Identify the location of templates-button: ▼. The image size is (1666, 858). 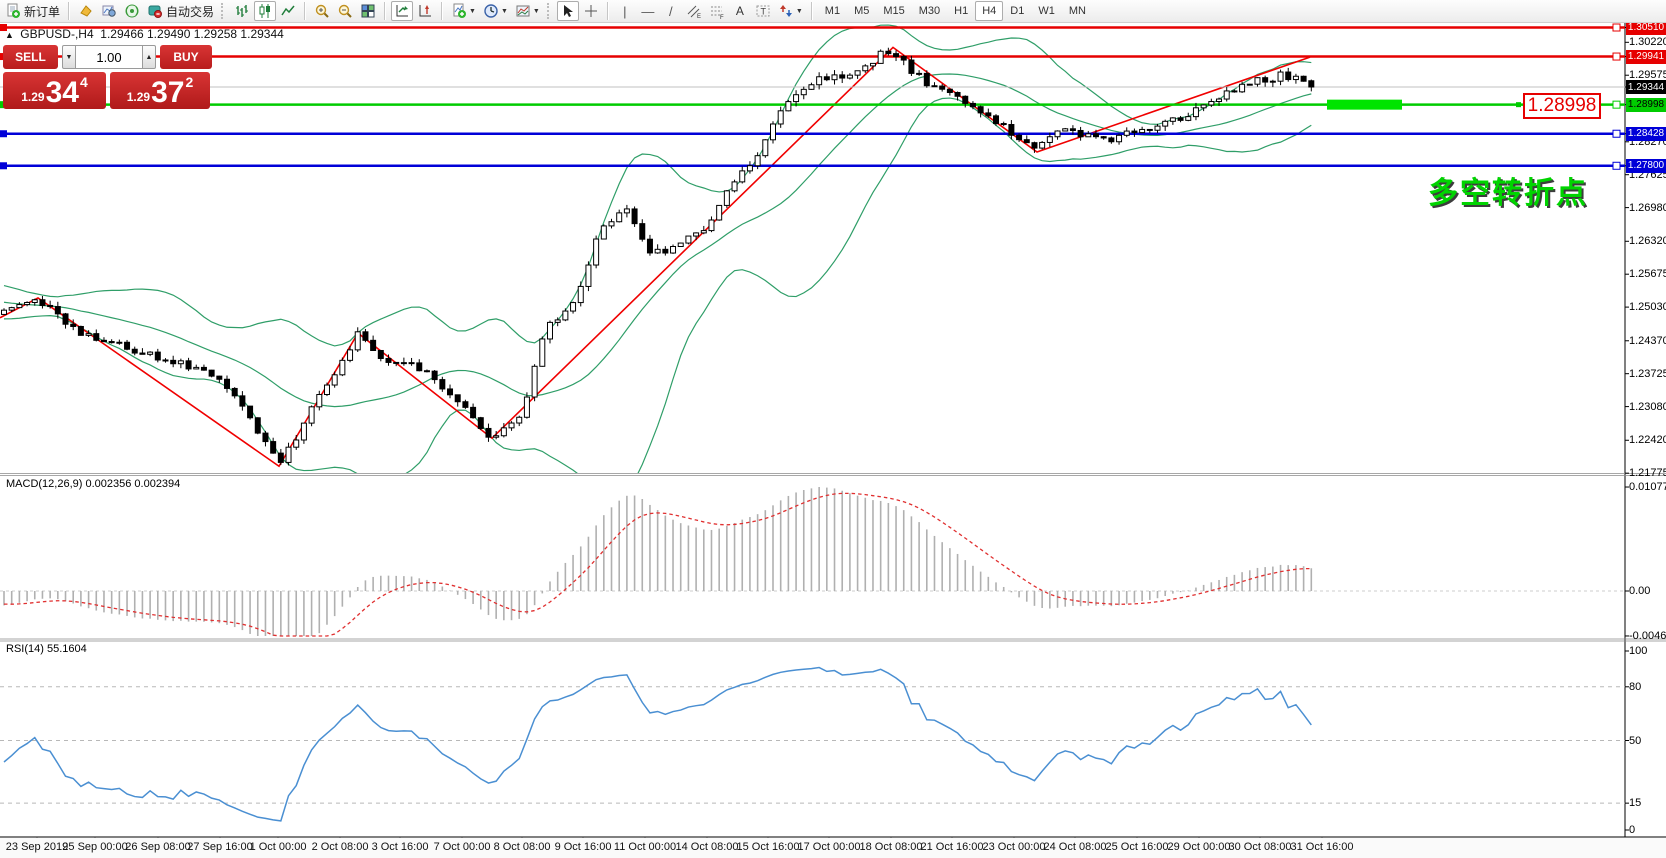
(527, 11).